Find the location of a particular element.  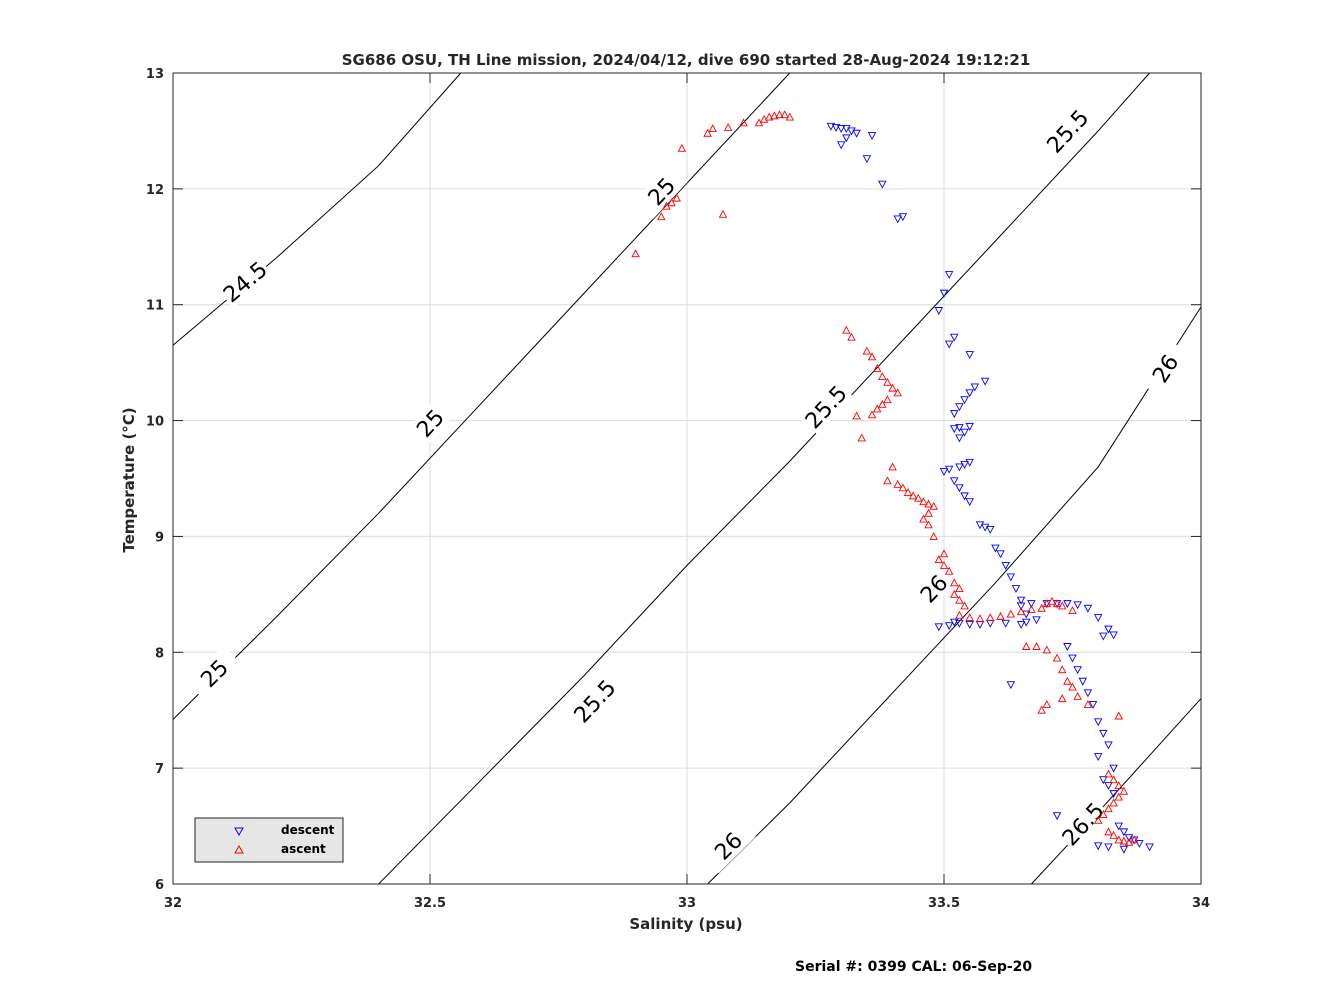

legend: descent ascent is located at coordinates (269, 840).